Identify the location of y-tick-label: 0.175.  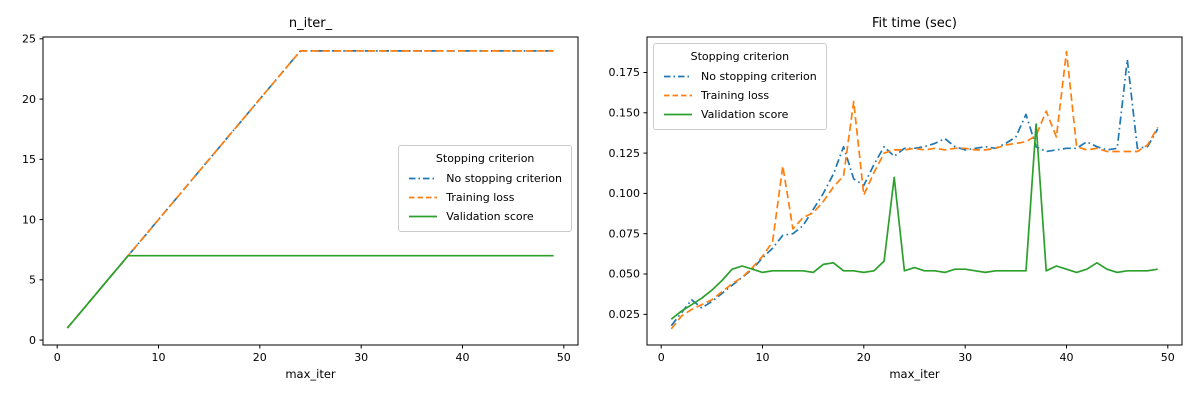
(625, 72).